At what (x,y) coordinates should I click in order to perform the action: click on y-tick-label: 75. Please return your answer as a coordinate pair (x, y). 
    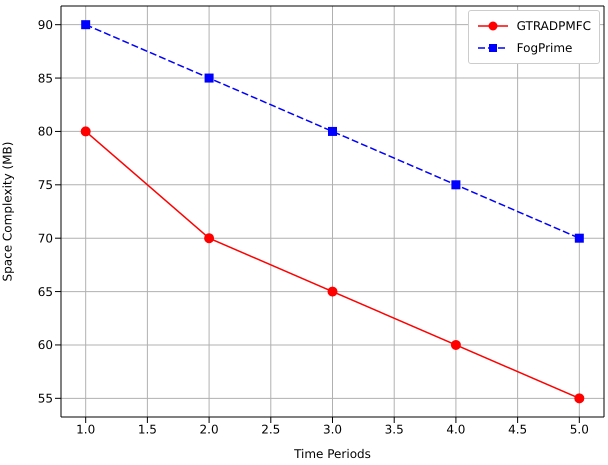
    Looking at the image, I should click on (45, 185).